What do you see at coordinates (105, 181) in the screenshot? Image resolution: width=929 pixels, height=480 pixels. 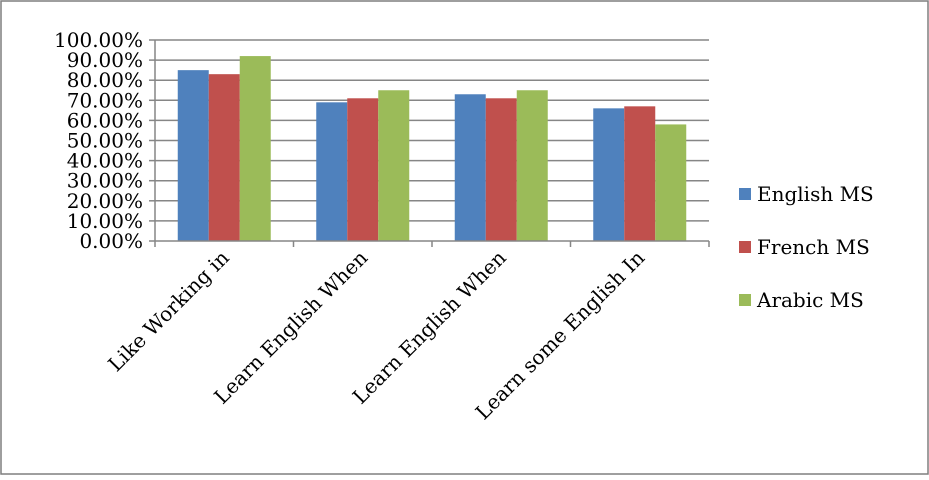 I see `y-tick-label: 30.00%` at bounding box center [105, 181].